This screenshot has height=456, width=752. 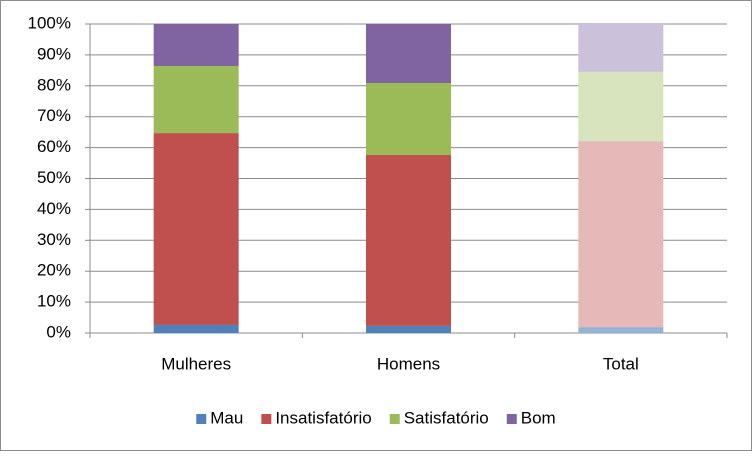 I want to click on x-tick-label: Mulheres, so click(x=196, y=363).